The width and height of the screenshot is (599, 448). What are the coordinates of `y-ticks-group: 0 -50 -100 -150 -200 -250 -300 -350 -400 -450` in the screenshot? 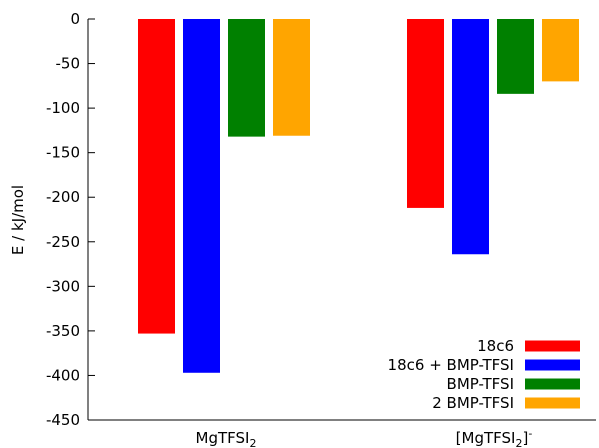 It's located at (70, 219).